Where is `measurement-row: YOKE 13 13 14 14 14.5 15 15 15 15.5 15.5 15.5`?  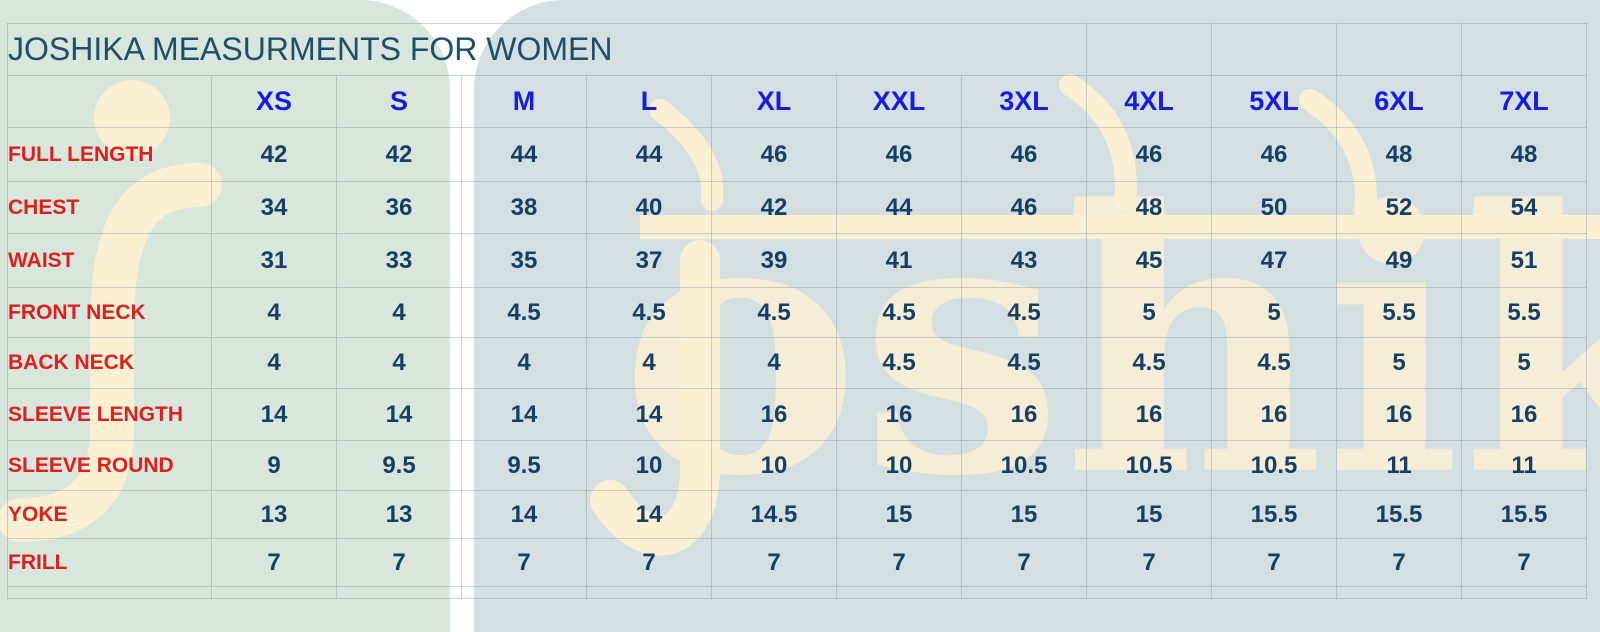
measurement-row: YOKE 13 13 14 14 14.5 15 15 15 15.5 15.5 15.5 is located at coordinates (797, 514).